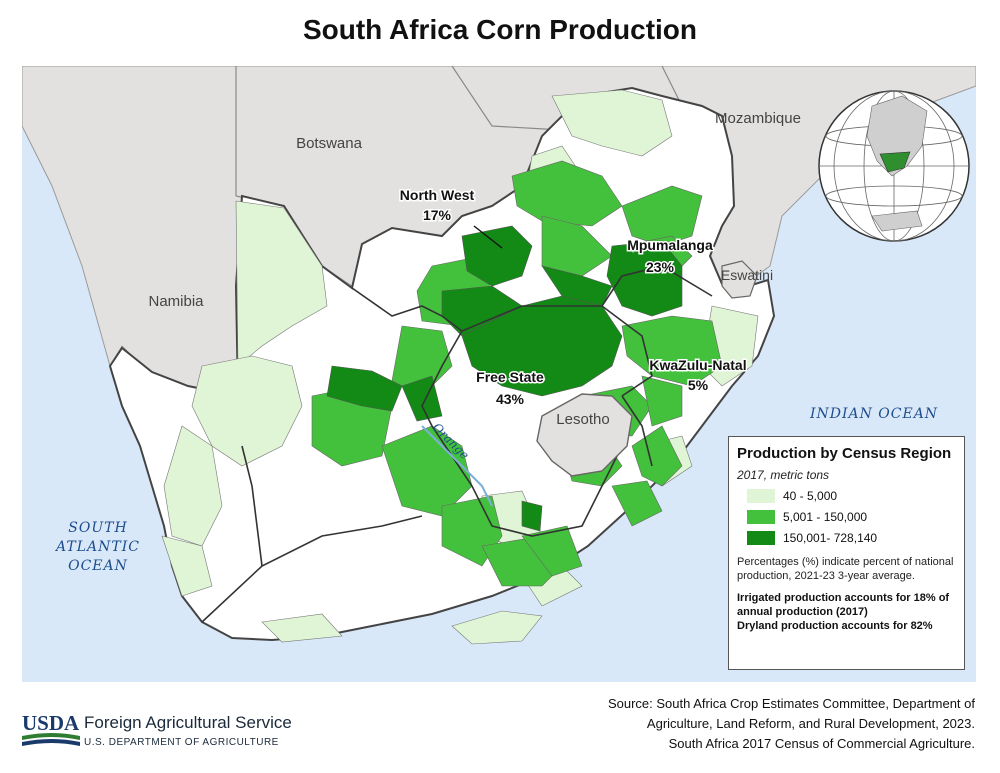  What do you see at coordinates (437, 215) in the screenshot?
I see `province-share-north-west: 17%` at bounding box center [437, 215].